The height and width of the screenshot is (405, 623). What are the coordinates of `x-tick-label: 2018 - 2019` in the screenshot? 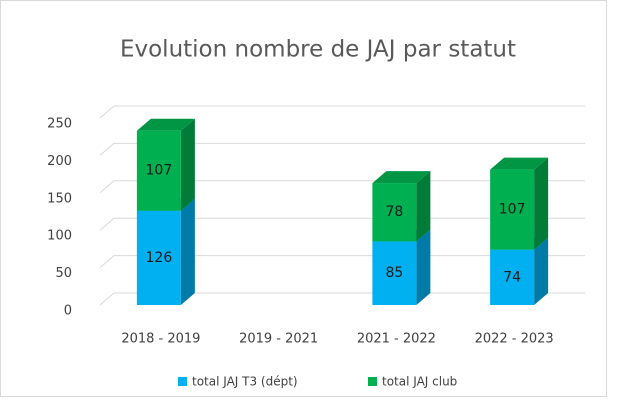 It's located at (160, 339).